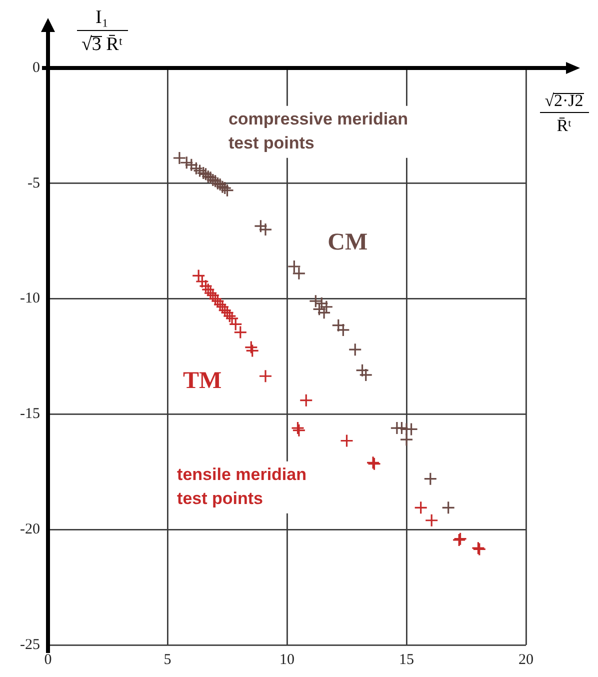  Describe the element at coordinates (564, 113) in the screenshot. I see `x-axis-title: √2·J2 R̄ᵗ` at that location.